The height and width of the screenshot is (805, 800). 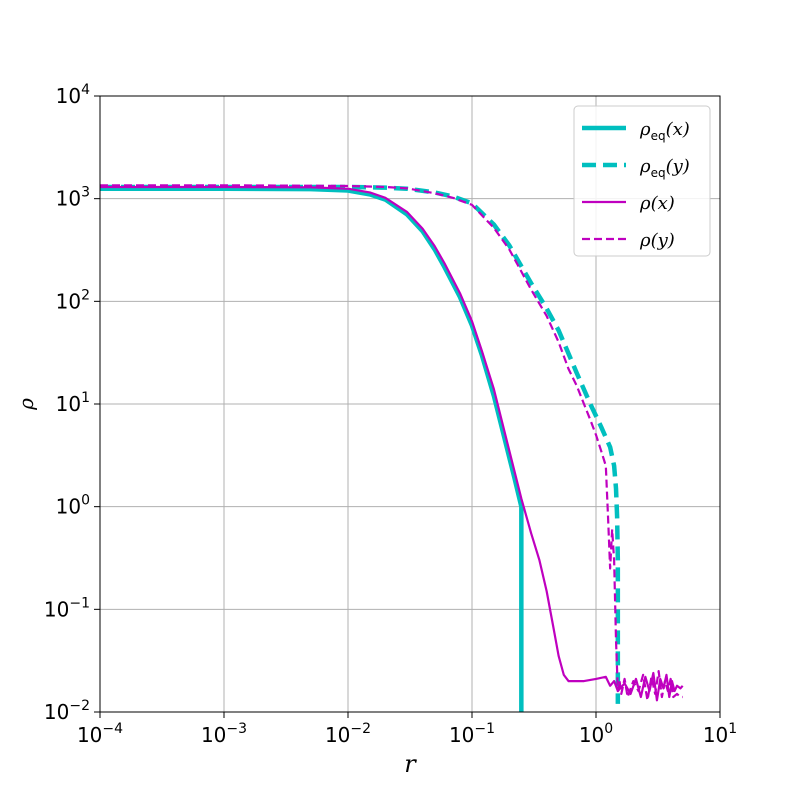 I want to click on legend-label: ρeq(x), so click(x=664, y=131).